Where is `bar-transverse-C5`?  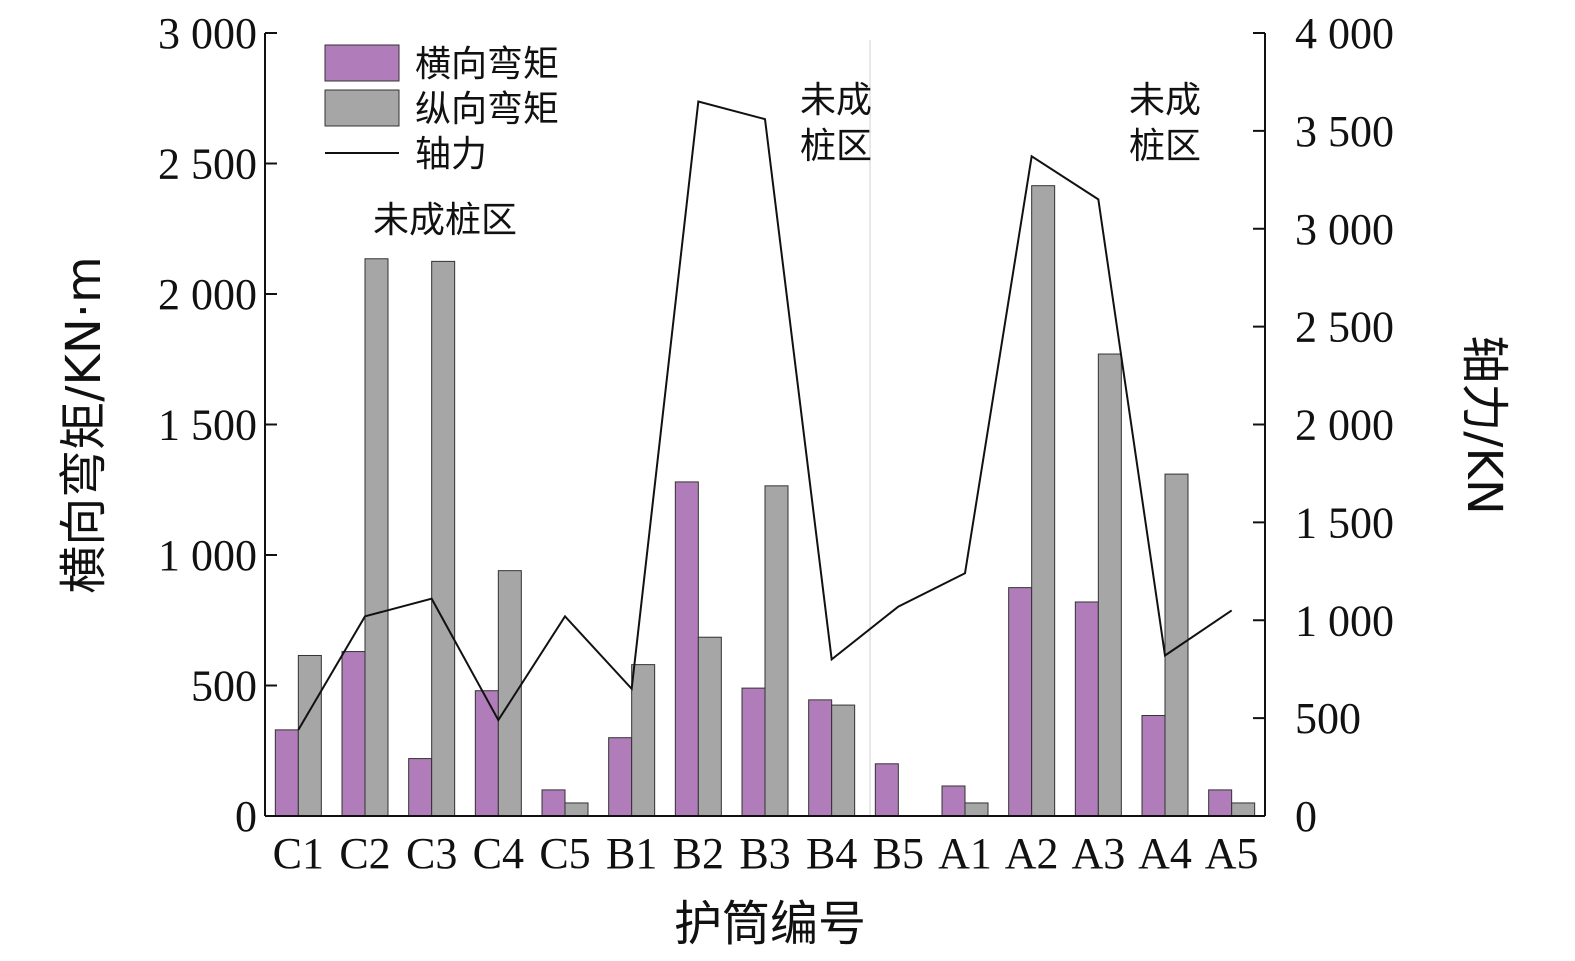
bar-transverse-C5 is located at coordinates (553, 803).